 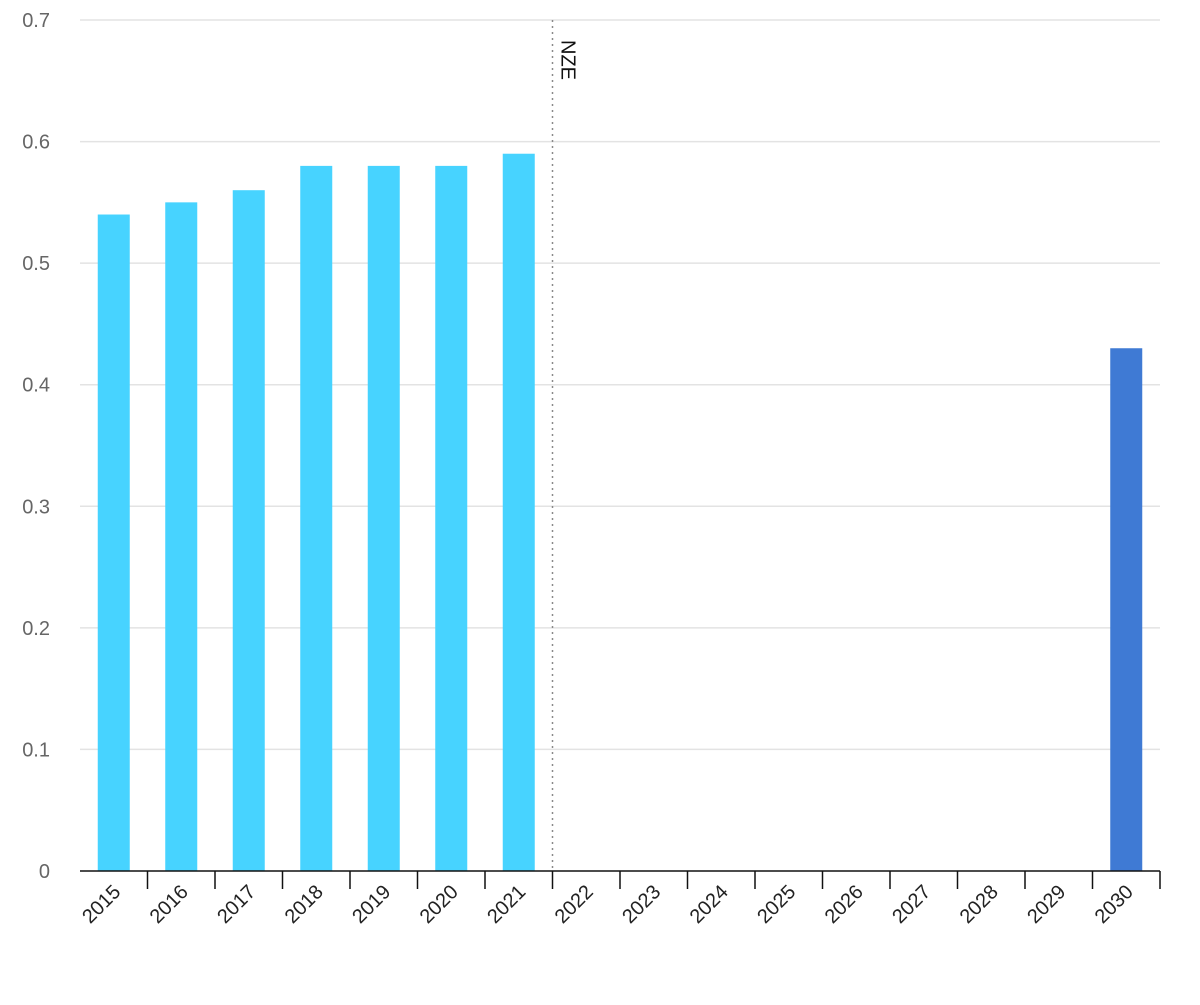 I want to click on x-axis, so click(x=620, y=879).